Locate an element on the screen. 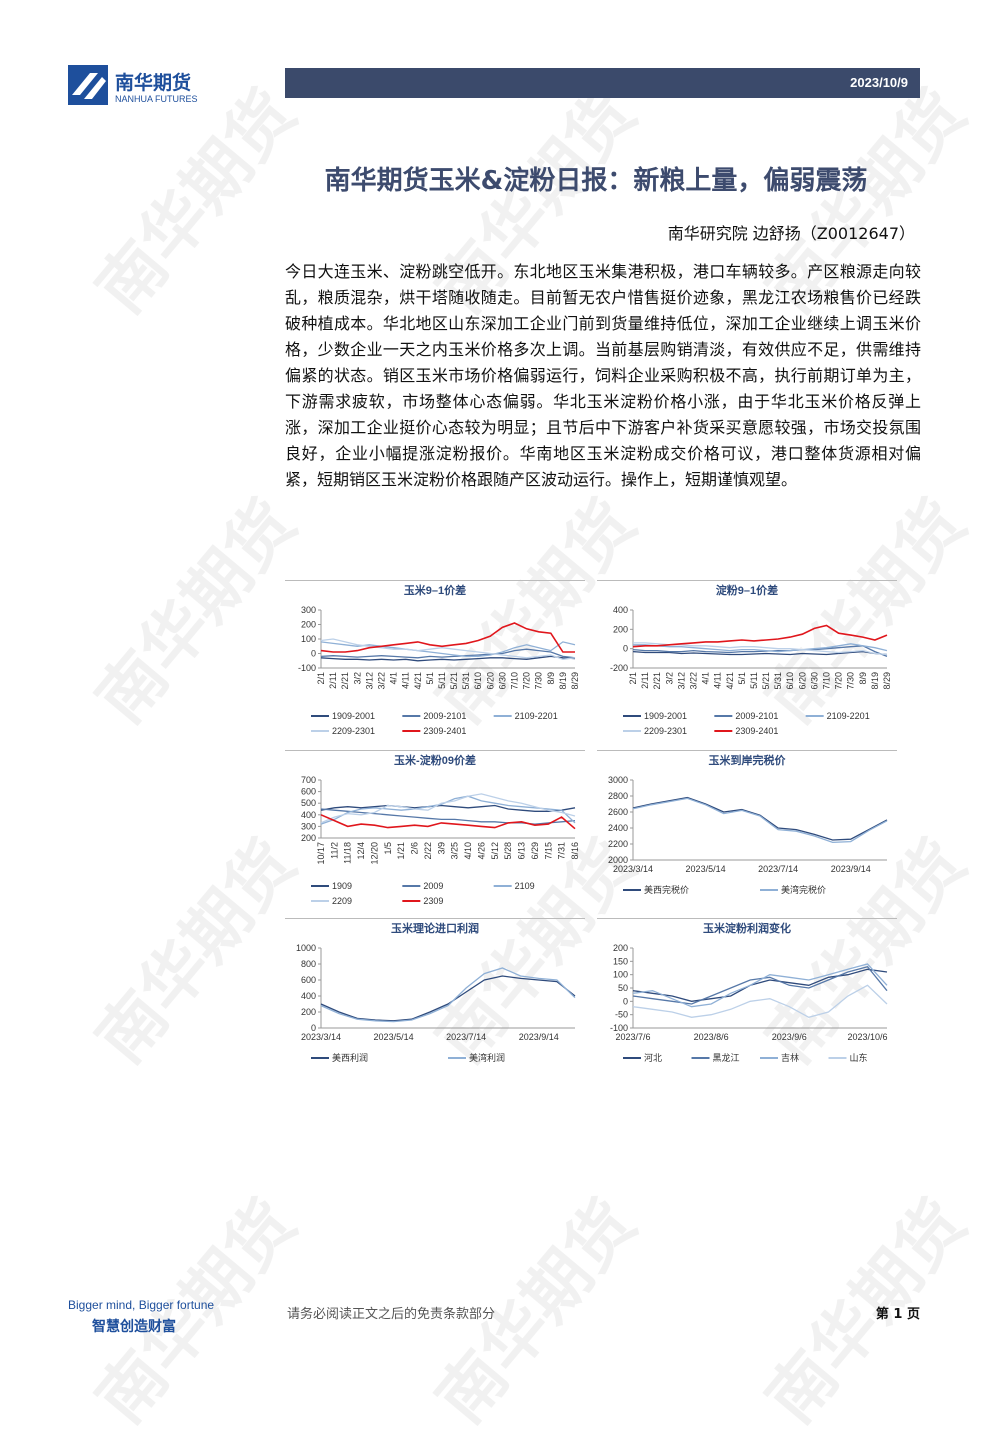  chart-title: 玉米理论进口利润 is located at coordinates (435, 928).